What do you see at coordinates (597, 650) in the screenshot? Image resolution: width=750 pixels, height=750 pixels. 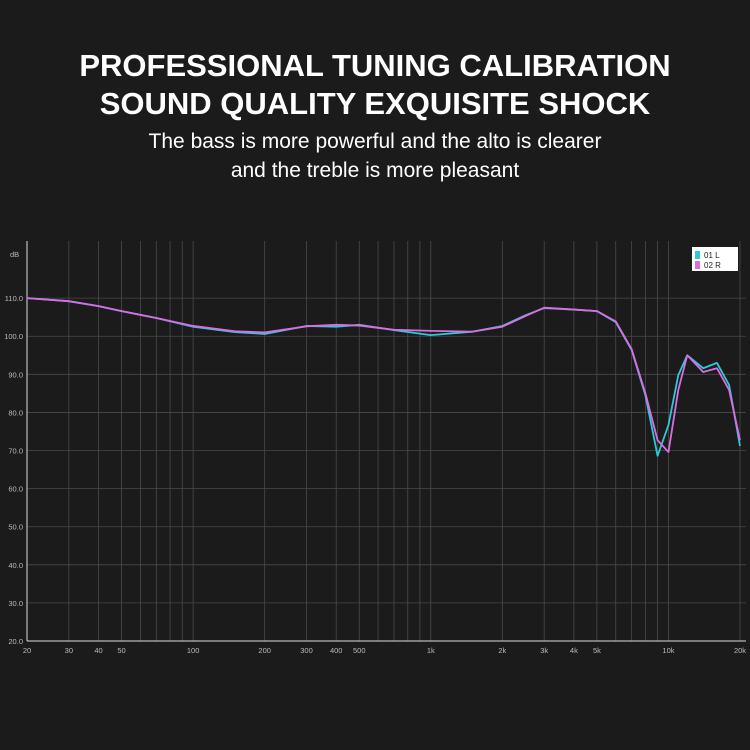 I see `x-tick-label: 5k` at bounding box center [597, 650].